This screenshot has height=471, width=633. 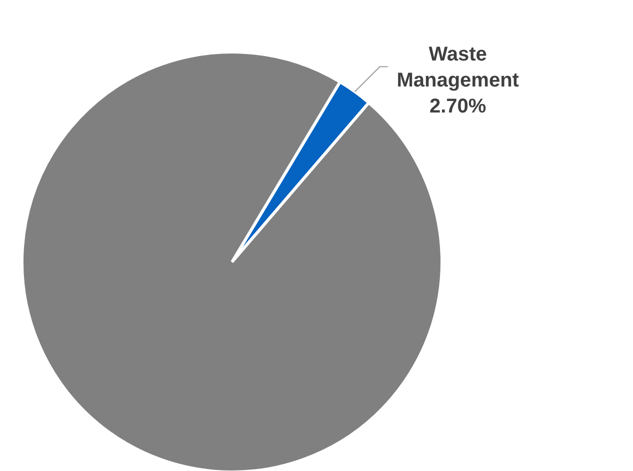 I want to click on data-label: 2.70%, so click(x=457, y=107).